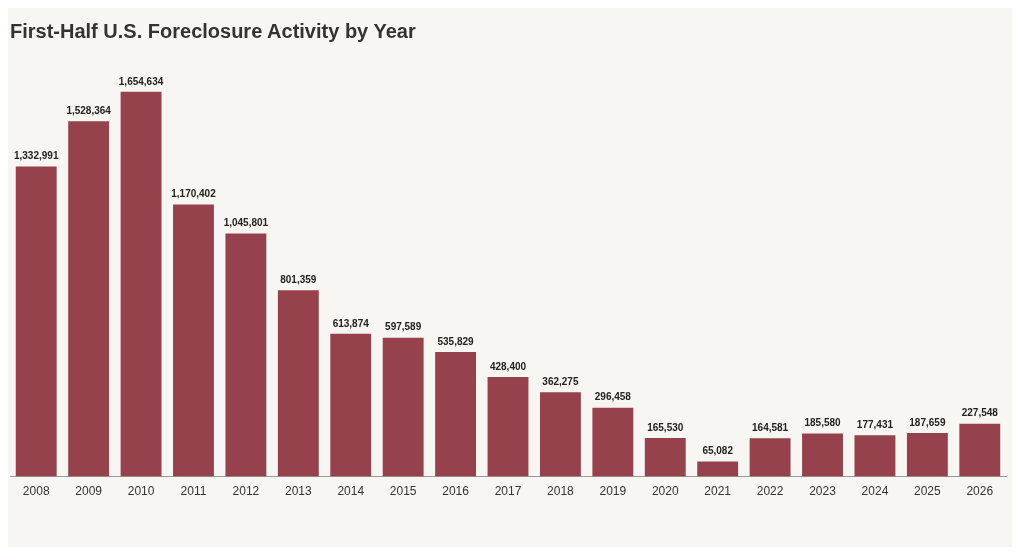 The height and width of the screenshot is (555, 1020). What do you see at coordinates (770, 491) in the screenshot?
I see `x-tick-label: 2022` at bounding box center [770, 491].